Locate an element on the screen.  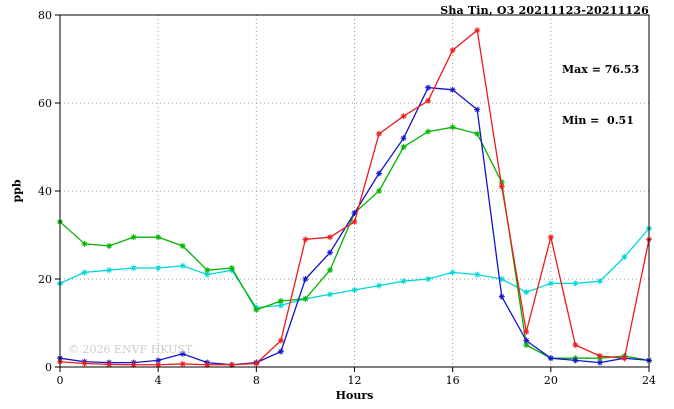
y-tick-label: 0 is located at coordinates (48, 367).